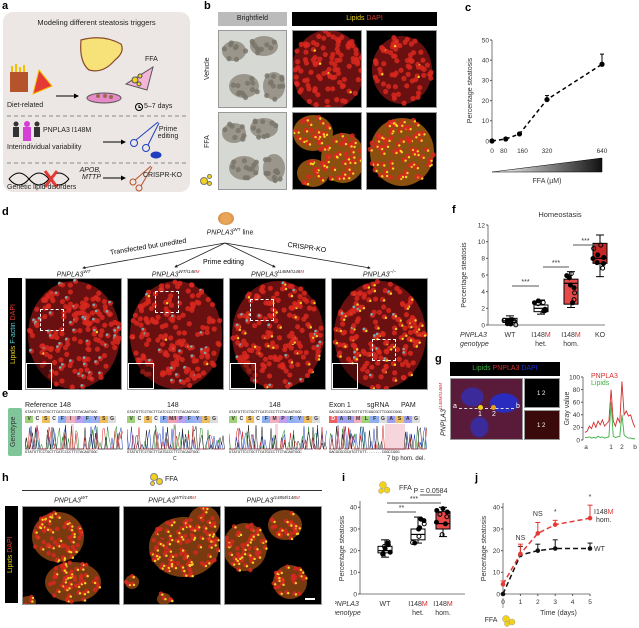 The image size is (639, 628). Describe the element at coordinates (383, 419) in the screenshot. I see `amino-acid: G` at that location.